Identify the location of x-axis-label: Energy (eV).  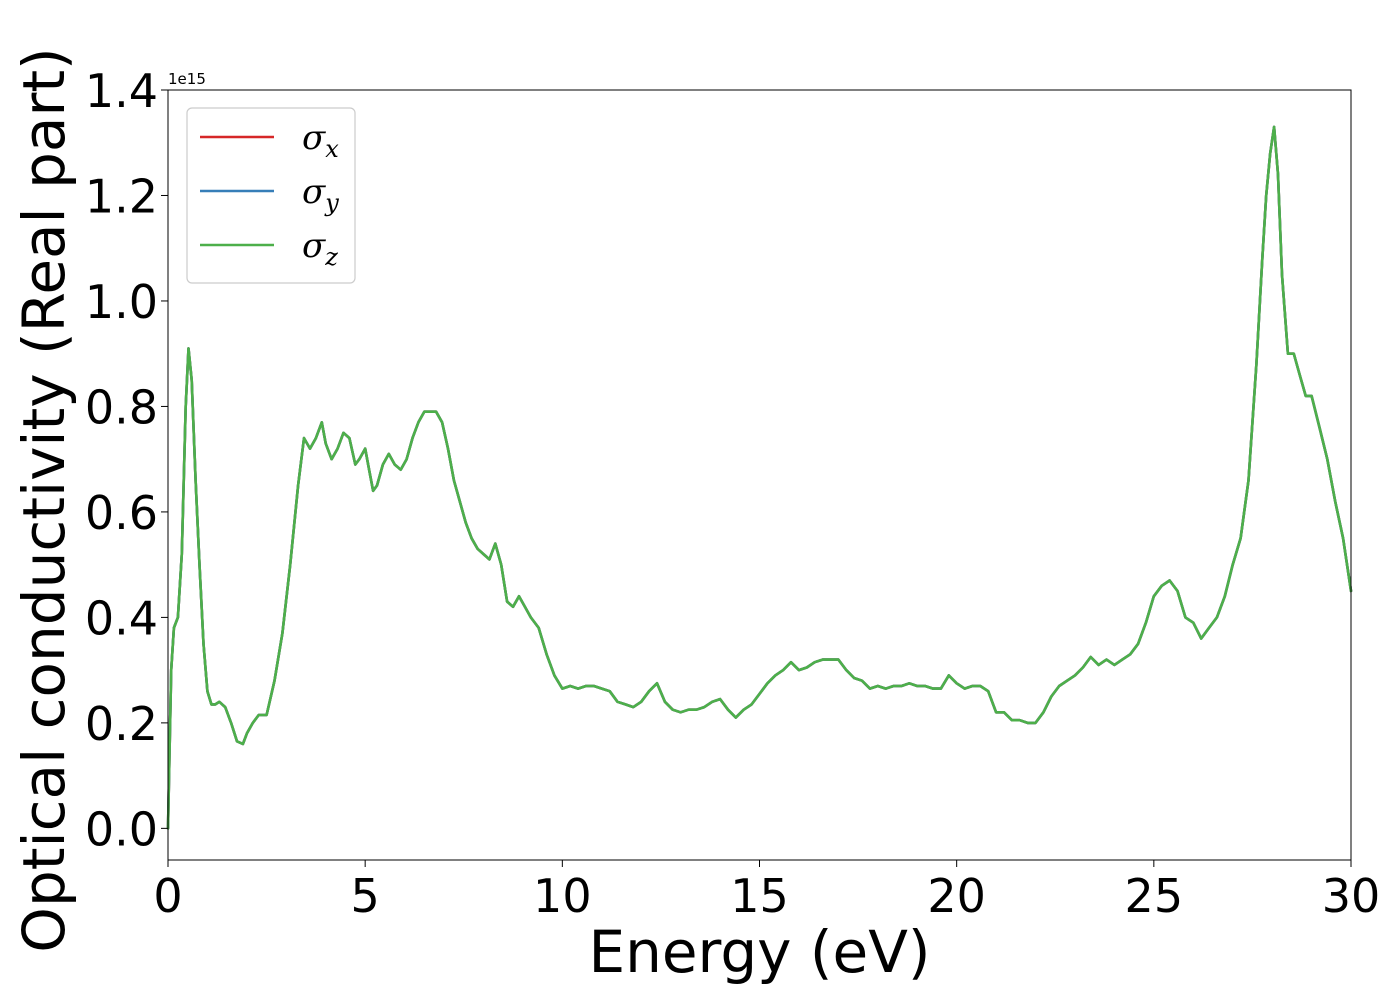
(759, 952).